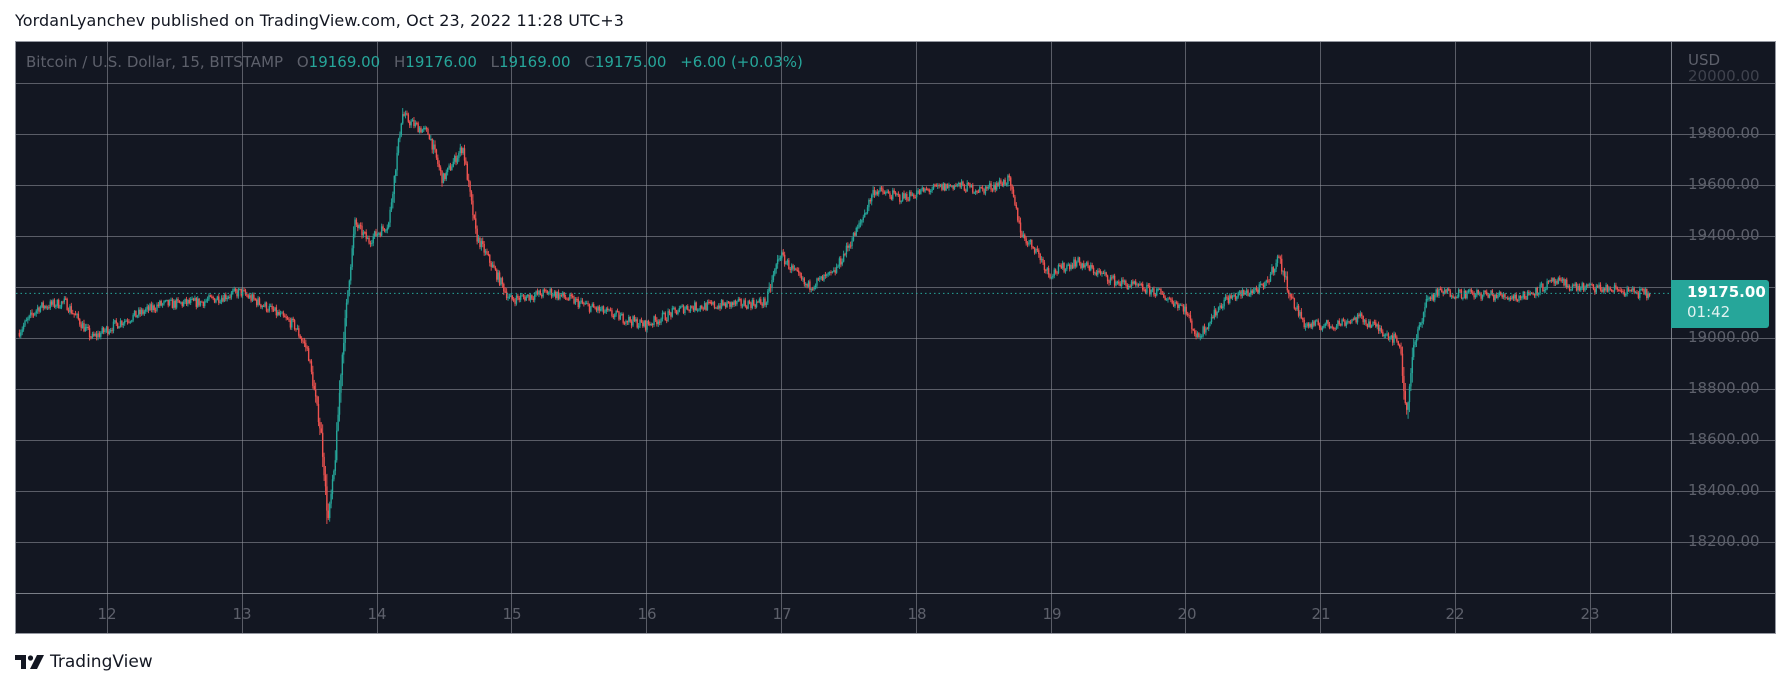 The height and width of the screenshot is (688, 1791). Describe the element at coordinates (1590, 614) in the screenshot. I see `time-label: 23` at that location.